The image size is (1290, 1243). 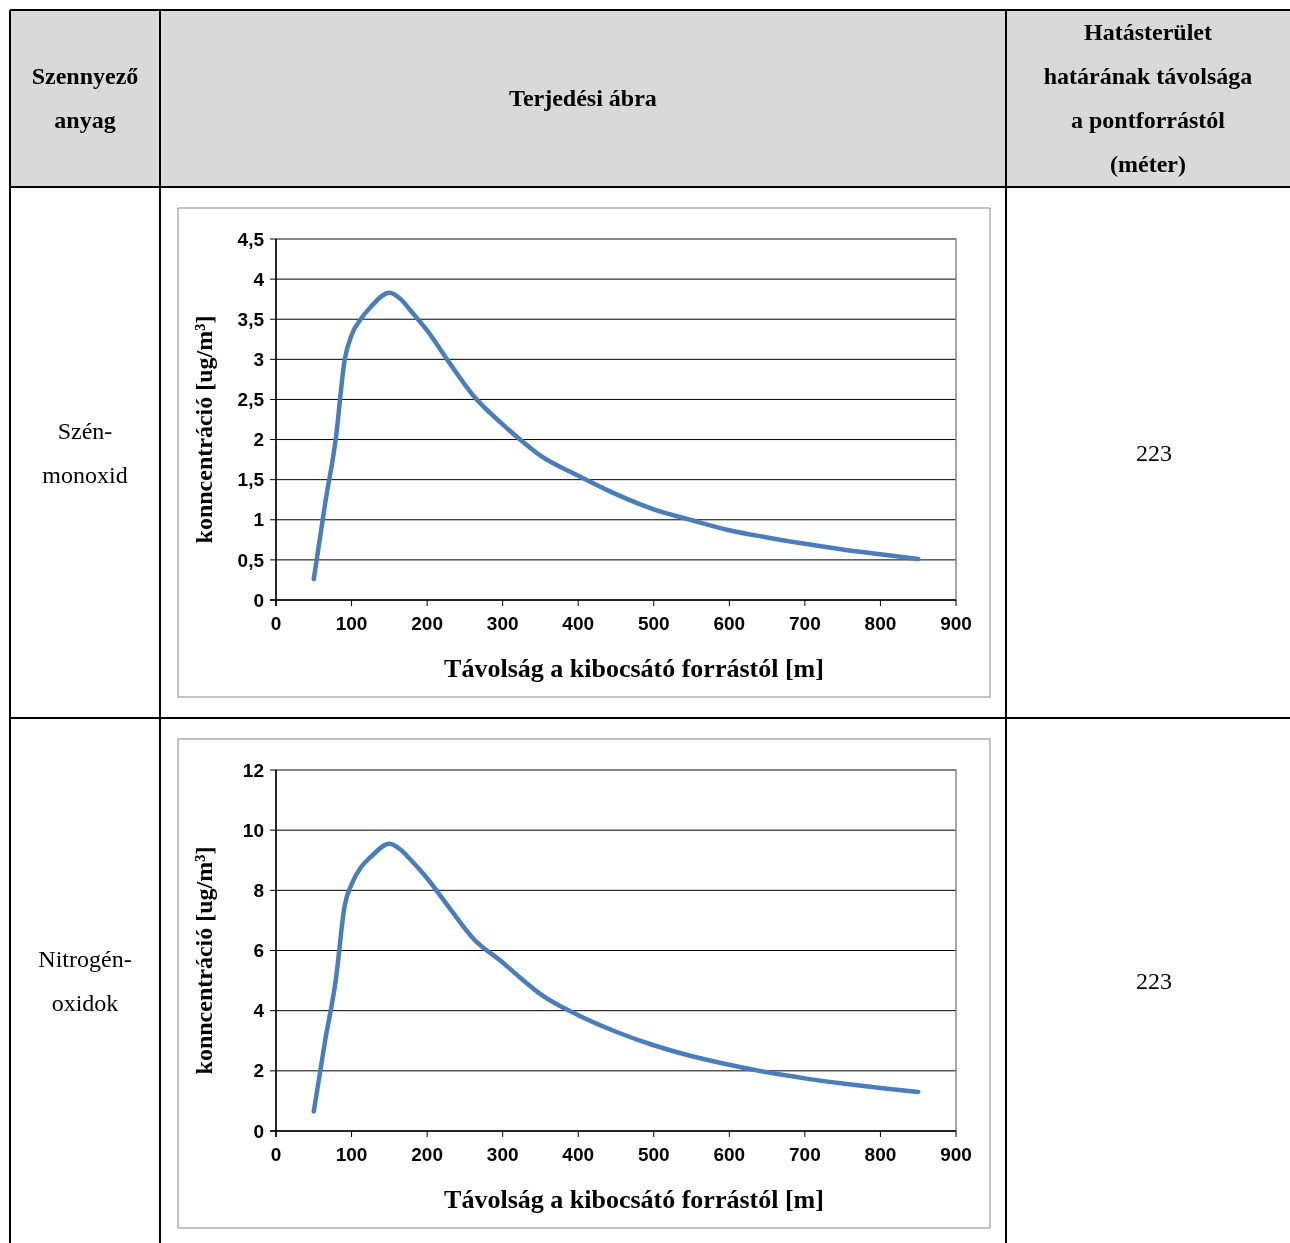 What do you see at coordinates (259, 520) in the screenshot?
I see `y-tick-label: 1` at bounding box center [259, 520].